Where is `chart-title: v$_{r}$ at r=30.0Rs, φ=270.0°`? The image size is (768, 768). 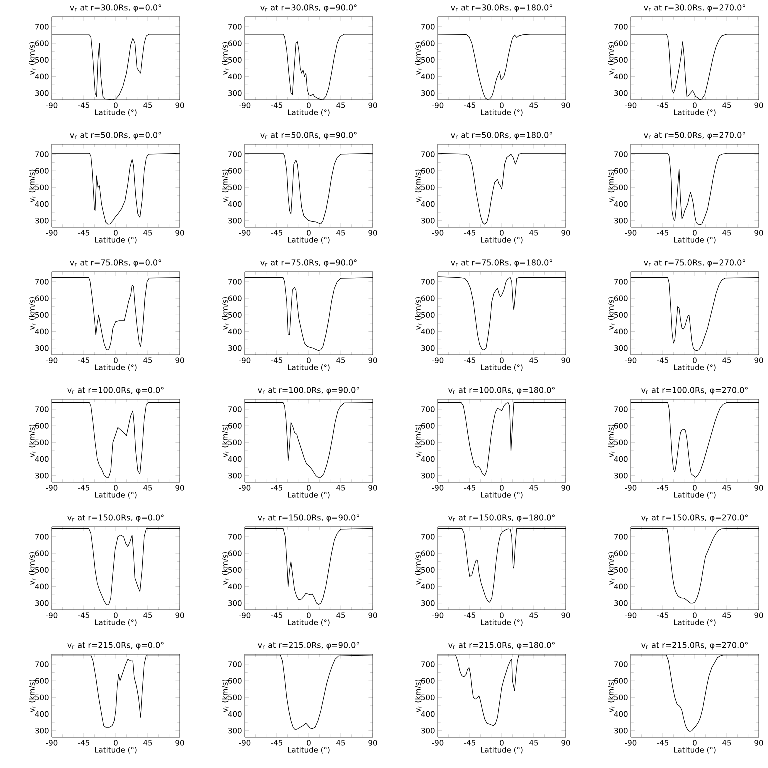
chart-title: v$_{r}$ at r=30.0Rs, φ=270.0° is located at coordinates (695, 8).